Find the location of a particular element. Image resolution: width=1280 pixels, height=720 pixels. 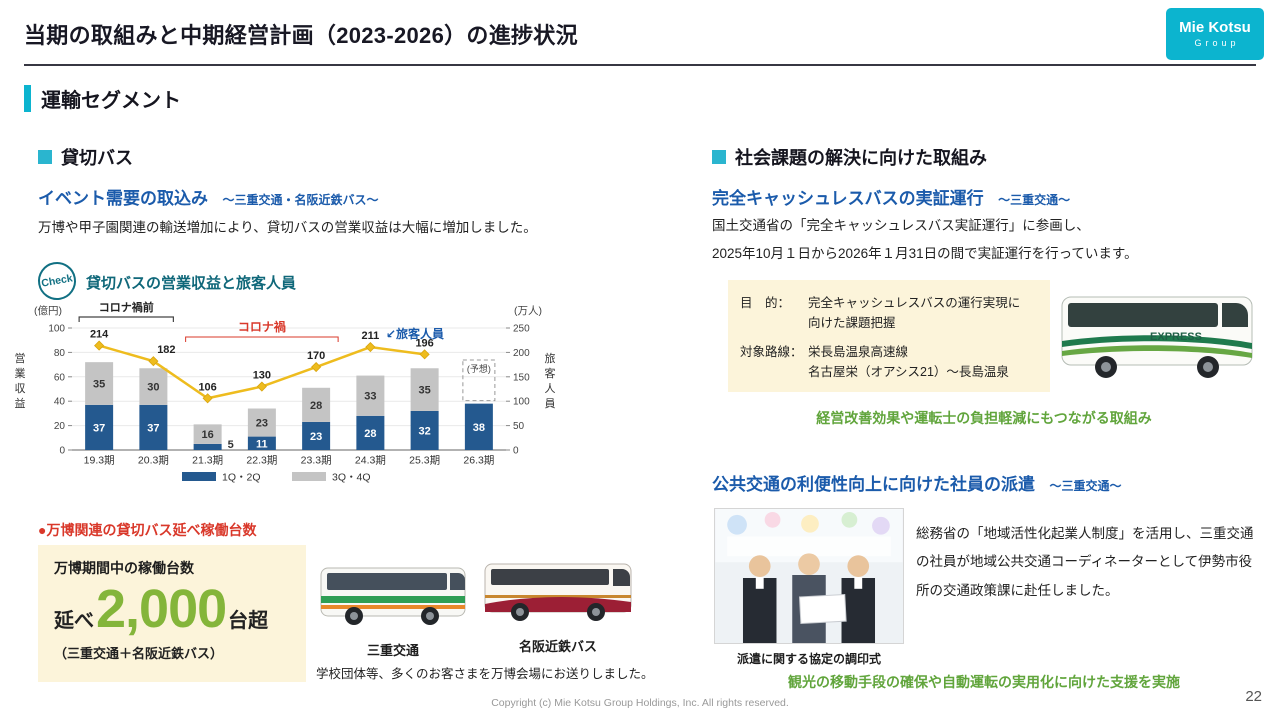

heading-social-issues-label: 社会課題の解決に向けた取組み is located at coordinates (861, 158).